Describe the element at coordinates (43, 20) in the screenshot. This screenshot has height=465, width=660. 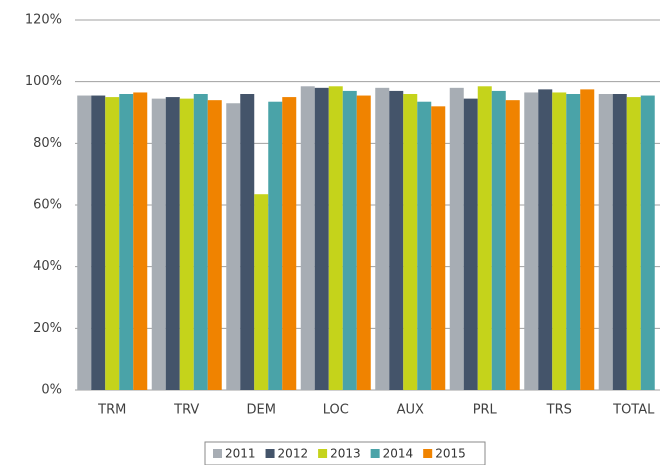
I see `y-tick-label: 120%` at that location.